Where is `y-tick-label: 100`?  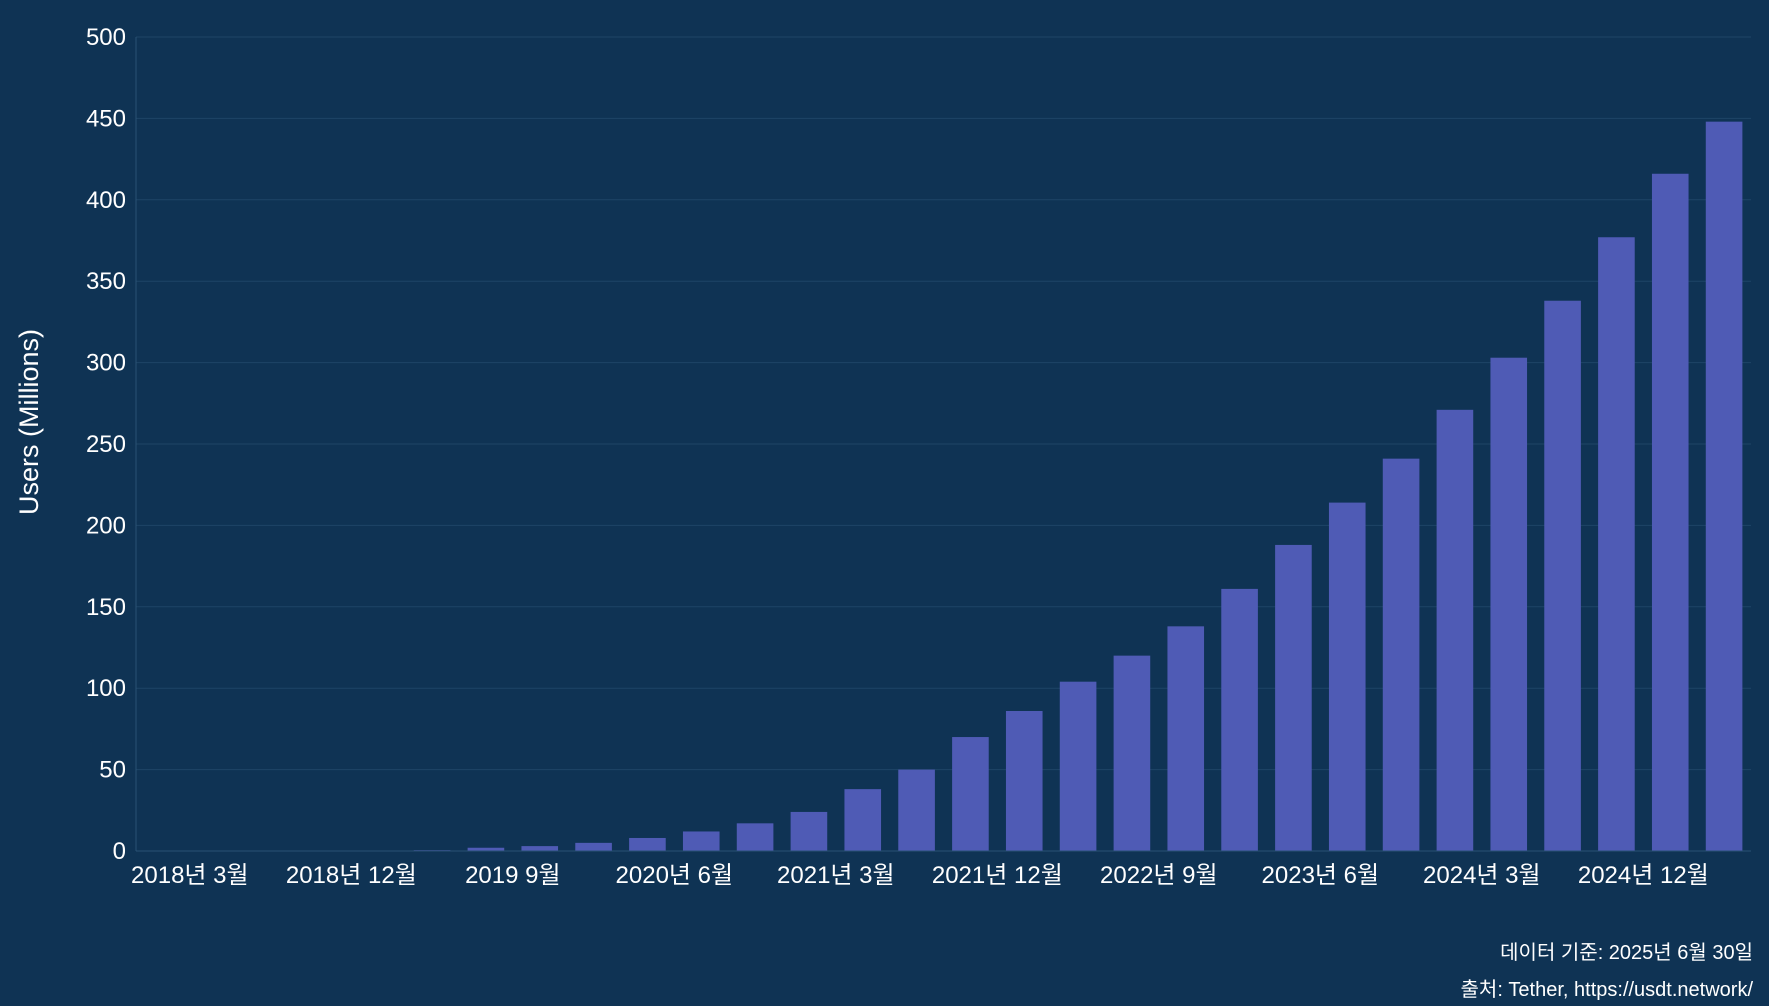
y-tick-label: 100 is located at coordinates (106, 688).